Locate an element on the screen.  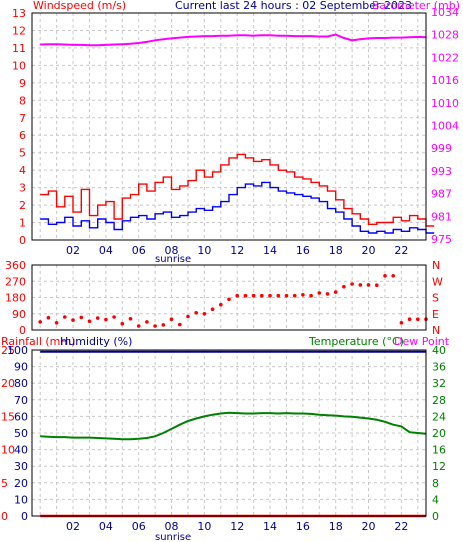
wind-tick-label: 12 is located at coordinates (19, 30).